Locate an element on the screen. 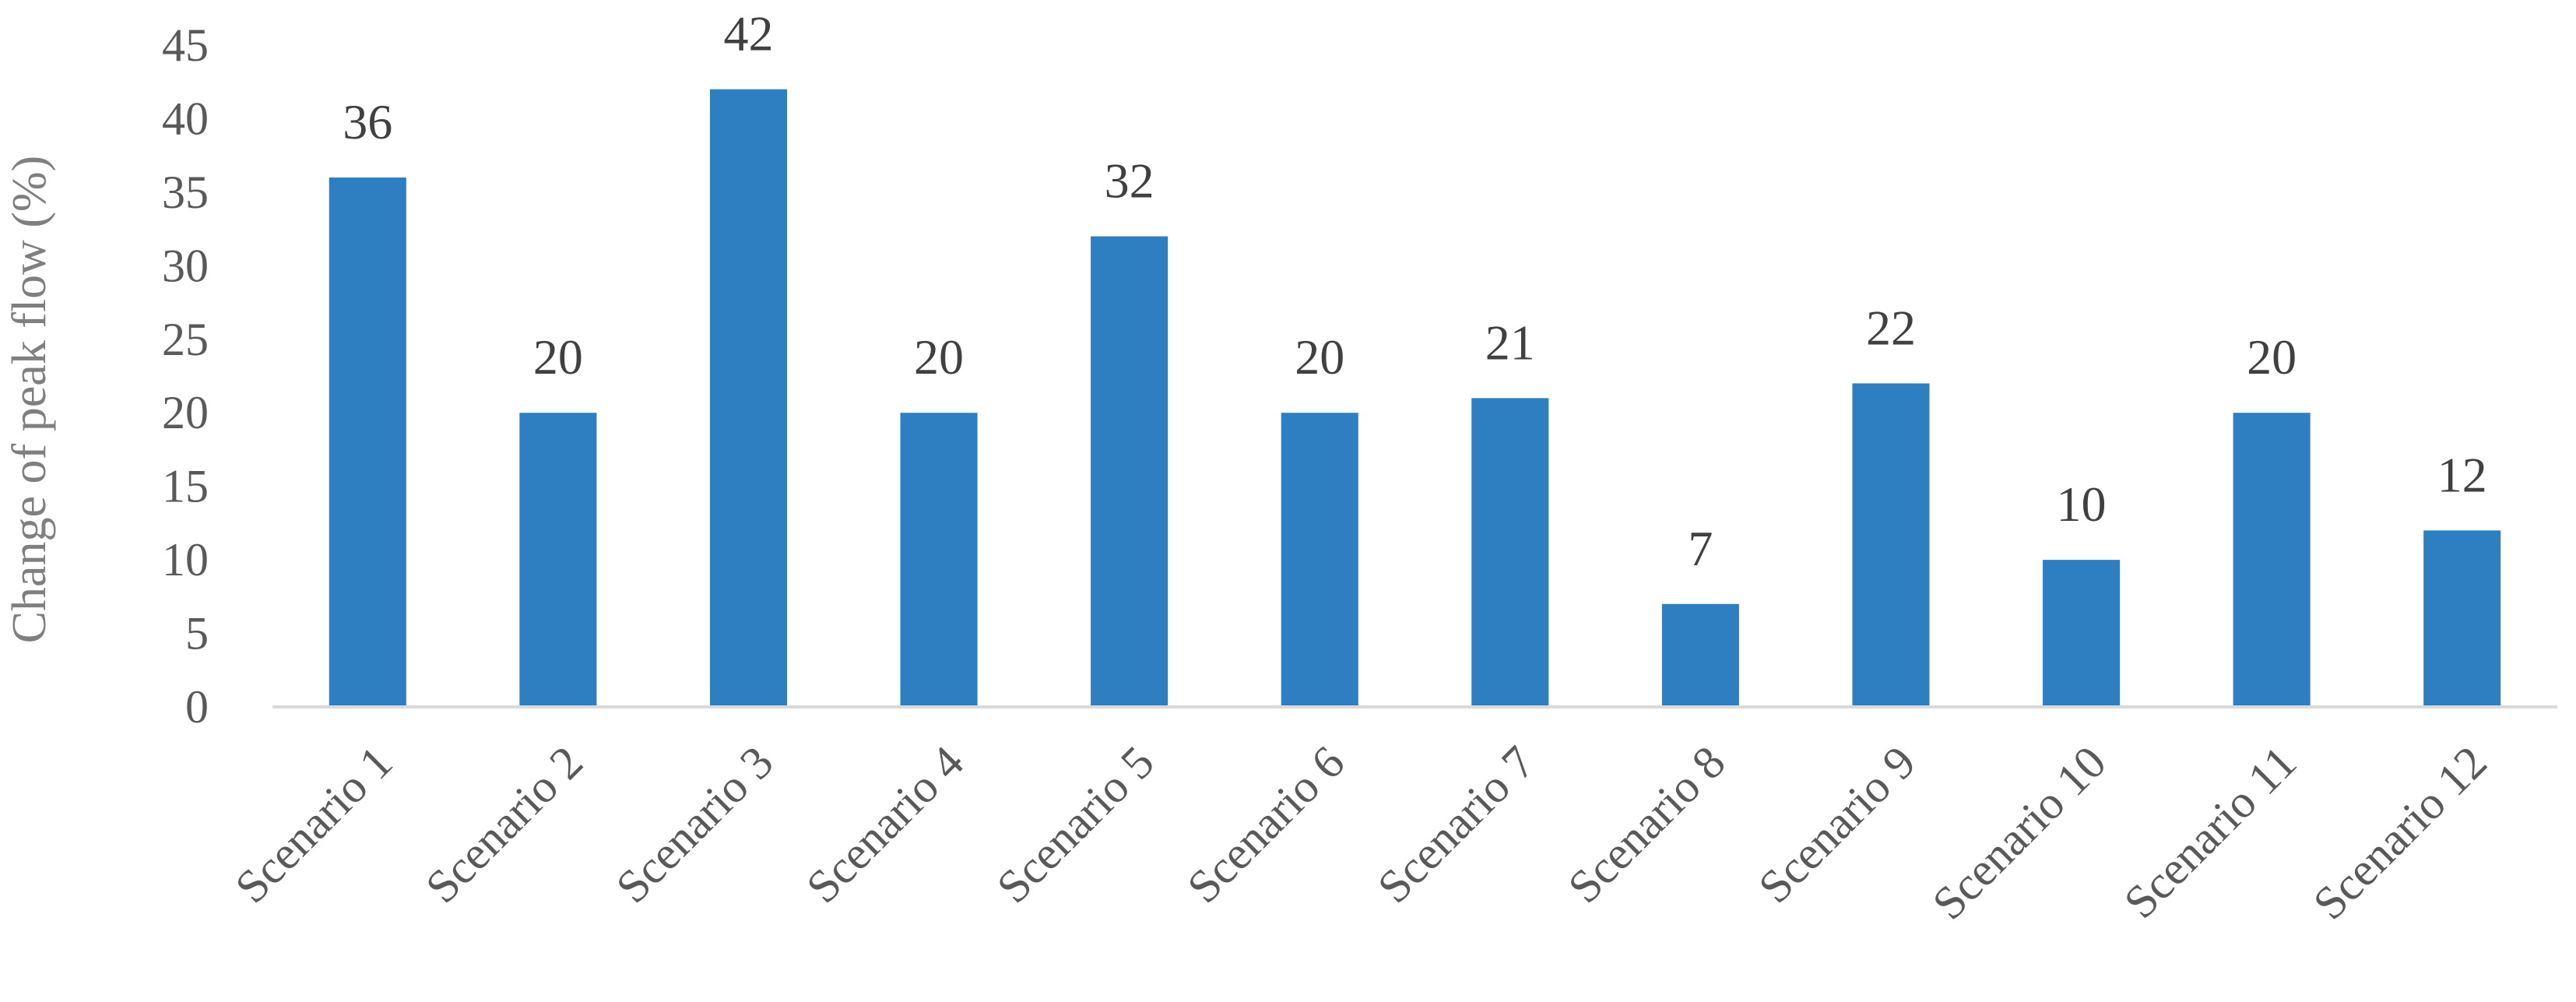 The image size is (2576, 1002). y-tick-label: 40 is located at coordinates (185, 118).